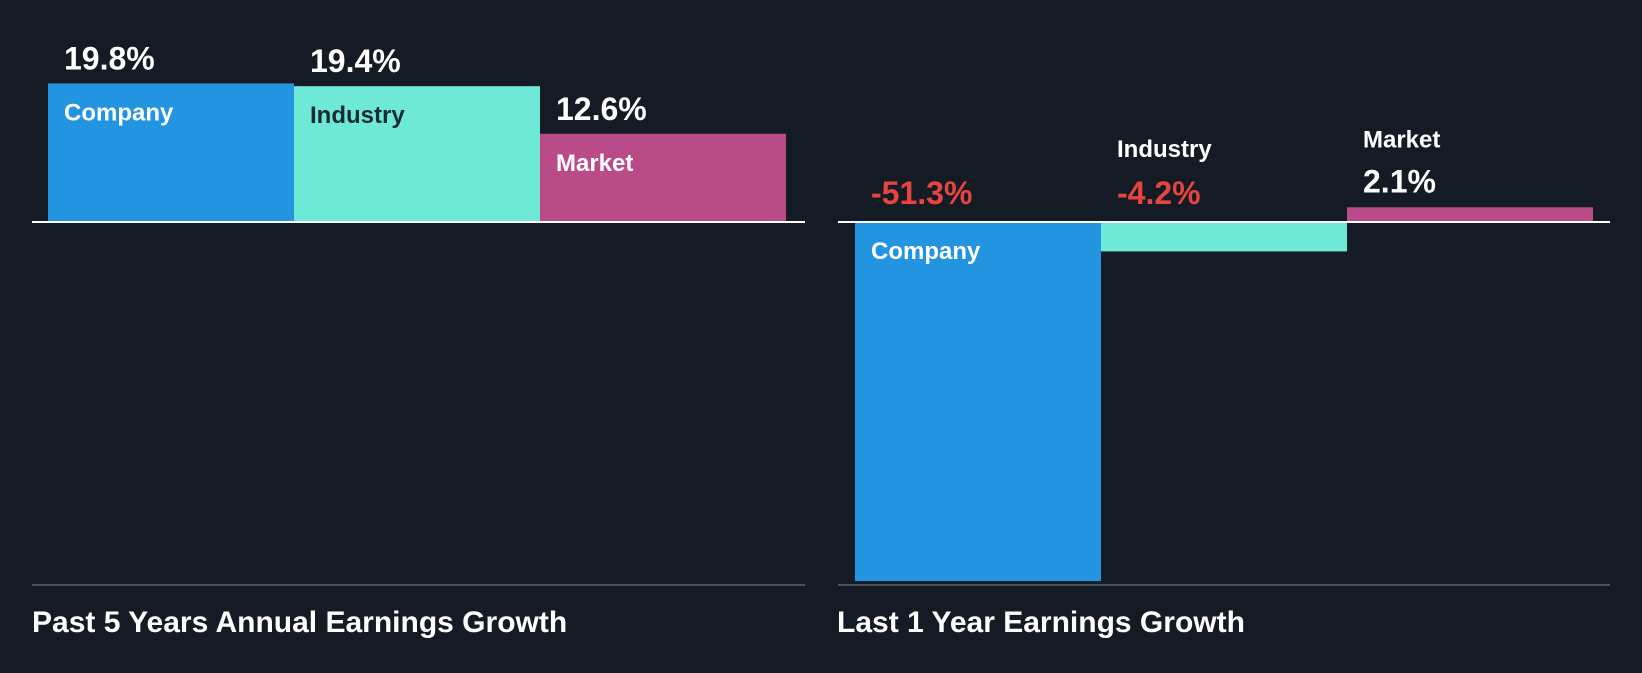 The image size is (1642, 673). What do you see at coordinates (926, 251) in the screenshot?
I see `category-label-company-1y: Company` at bounding box center [926, 251].